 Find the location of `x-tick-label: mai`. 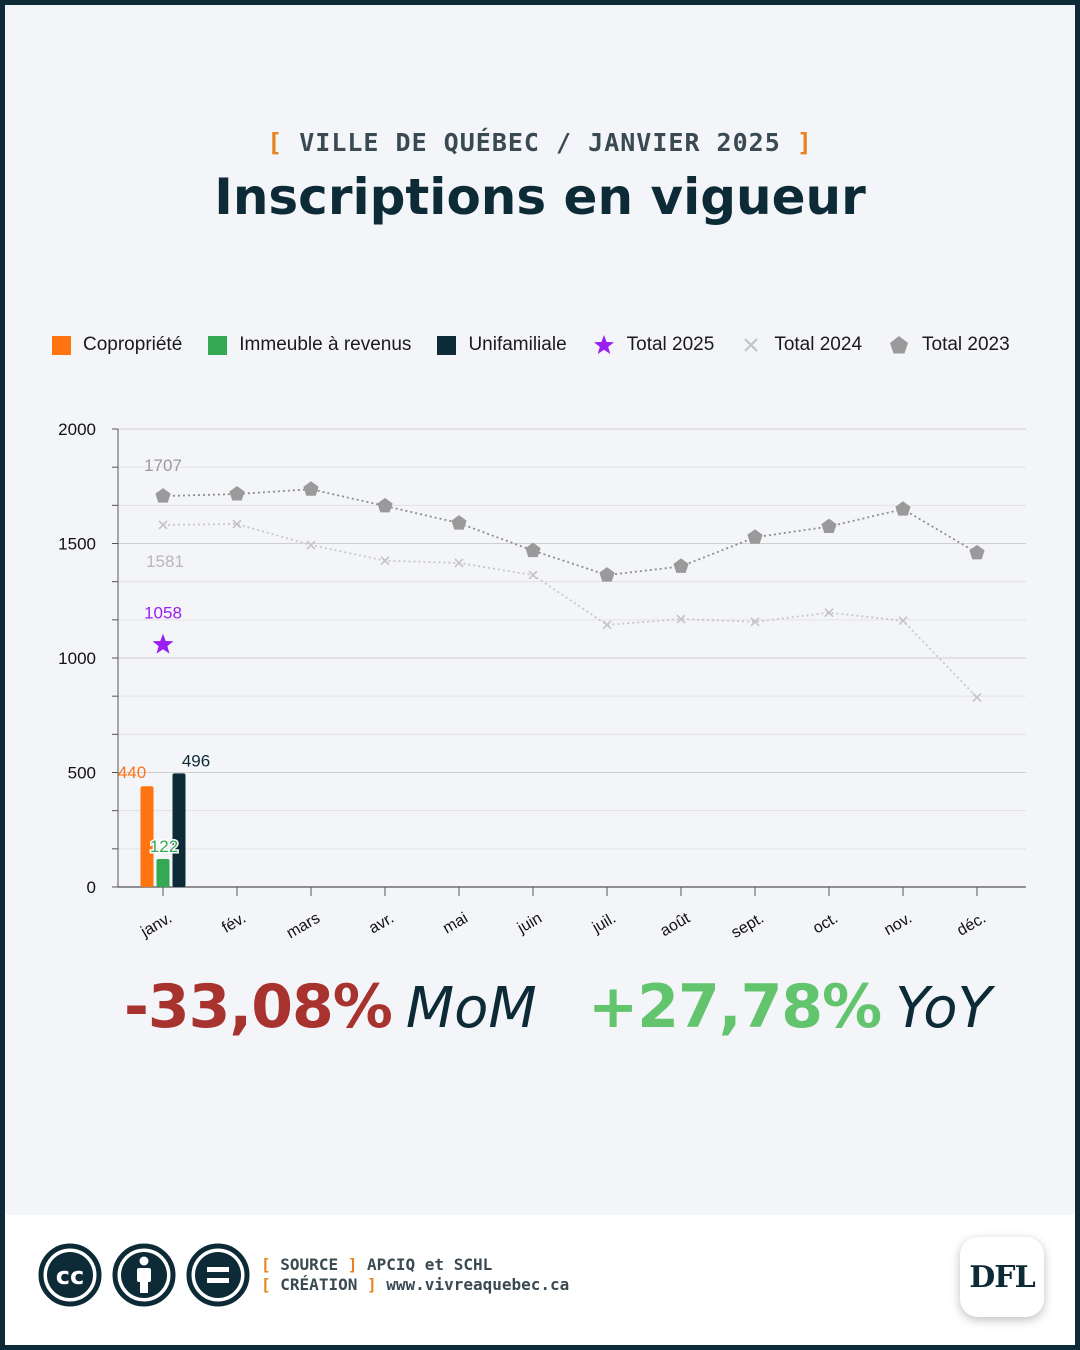

x-tick-label: mai is located at coordinates (455, 924).